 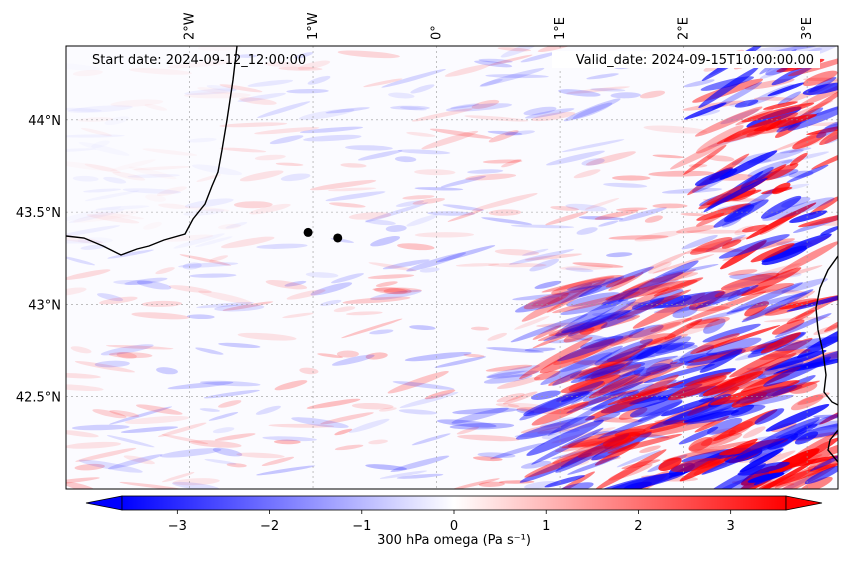 I want to click on lon-tick-label: 1°E, so click(x=560, y=28).